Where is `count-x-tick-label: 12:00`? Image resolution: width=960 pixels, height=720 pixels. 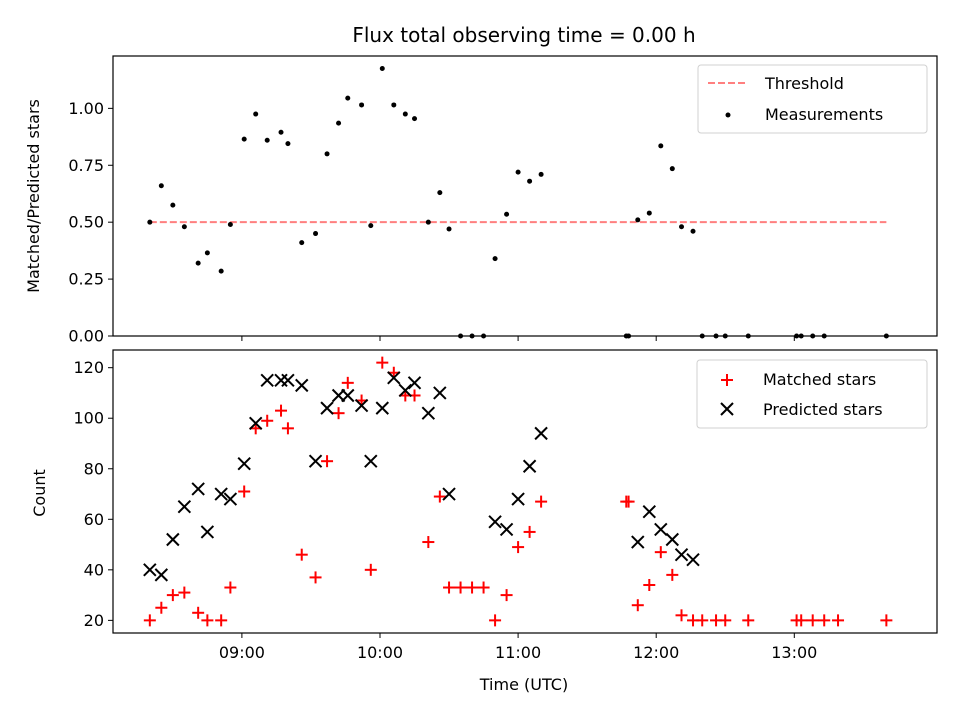
count-x-tick-label: 12:00 is located at coordinates (656, 652).